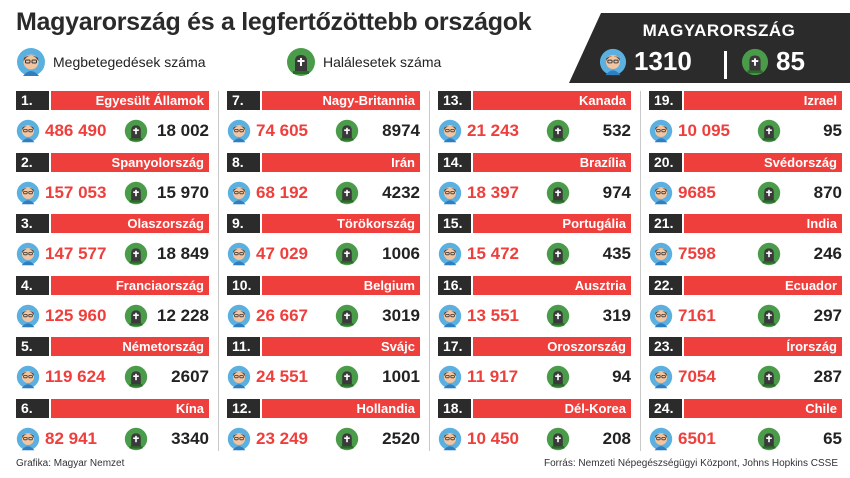  I want to click on hungary-deaths: 85, so click(773, 61).